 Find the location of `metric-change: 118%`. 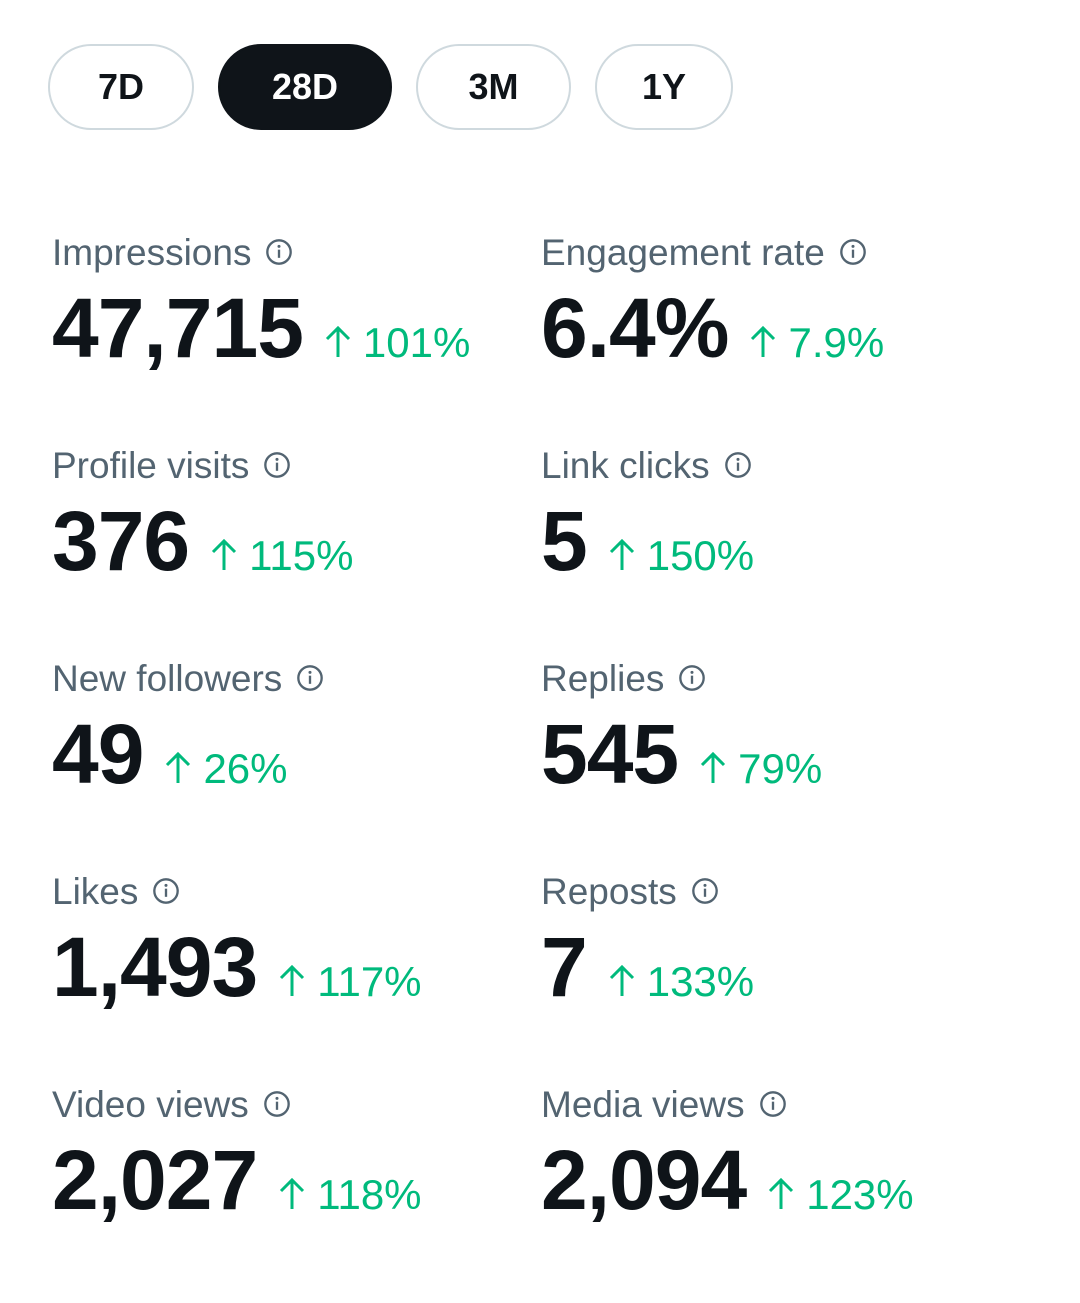

metric-change: 118% is located at coordinates (350, 1194).